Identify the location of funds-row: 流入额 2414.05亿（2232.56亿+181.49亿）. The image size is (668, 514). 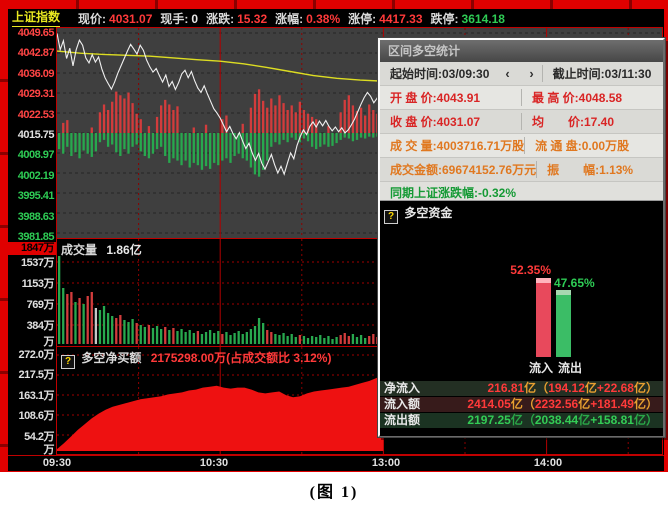
(521, 404).